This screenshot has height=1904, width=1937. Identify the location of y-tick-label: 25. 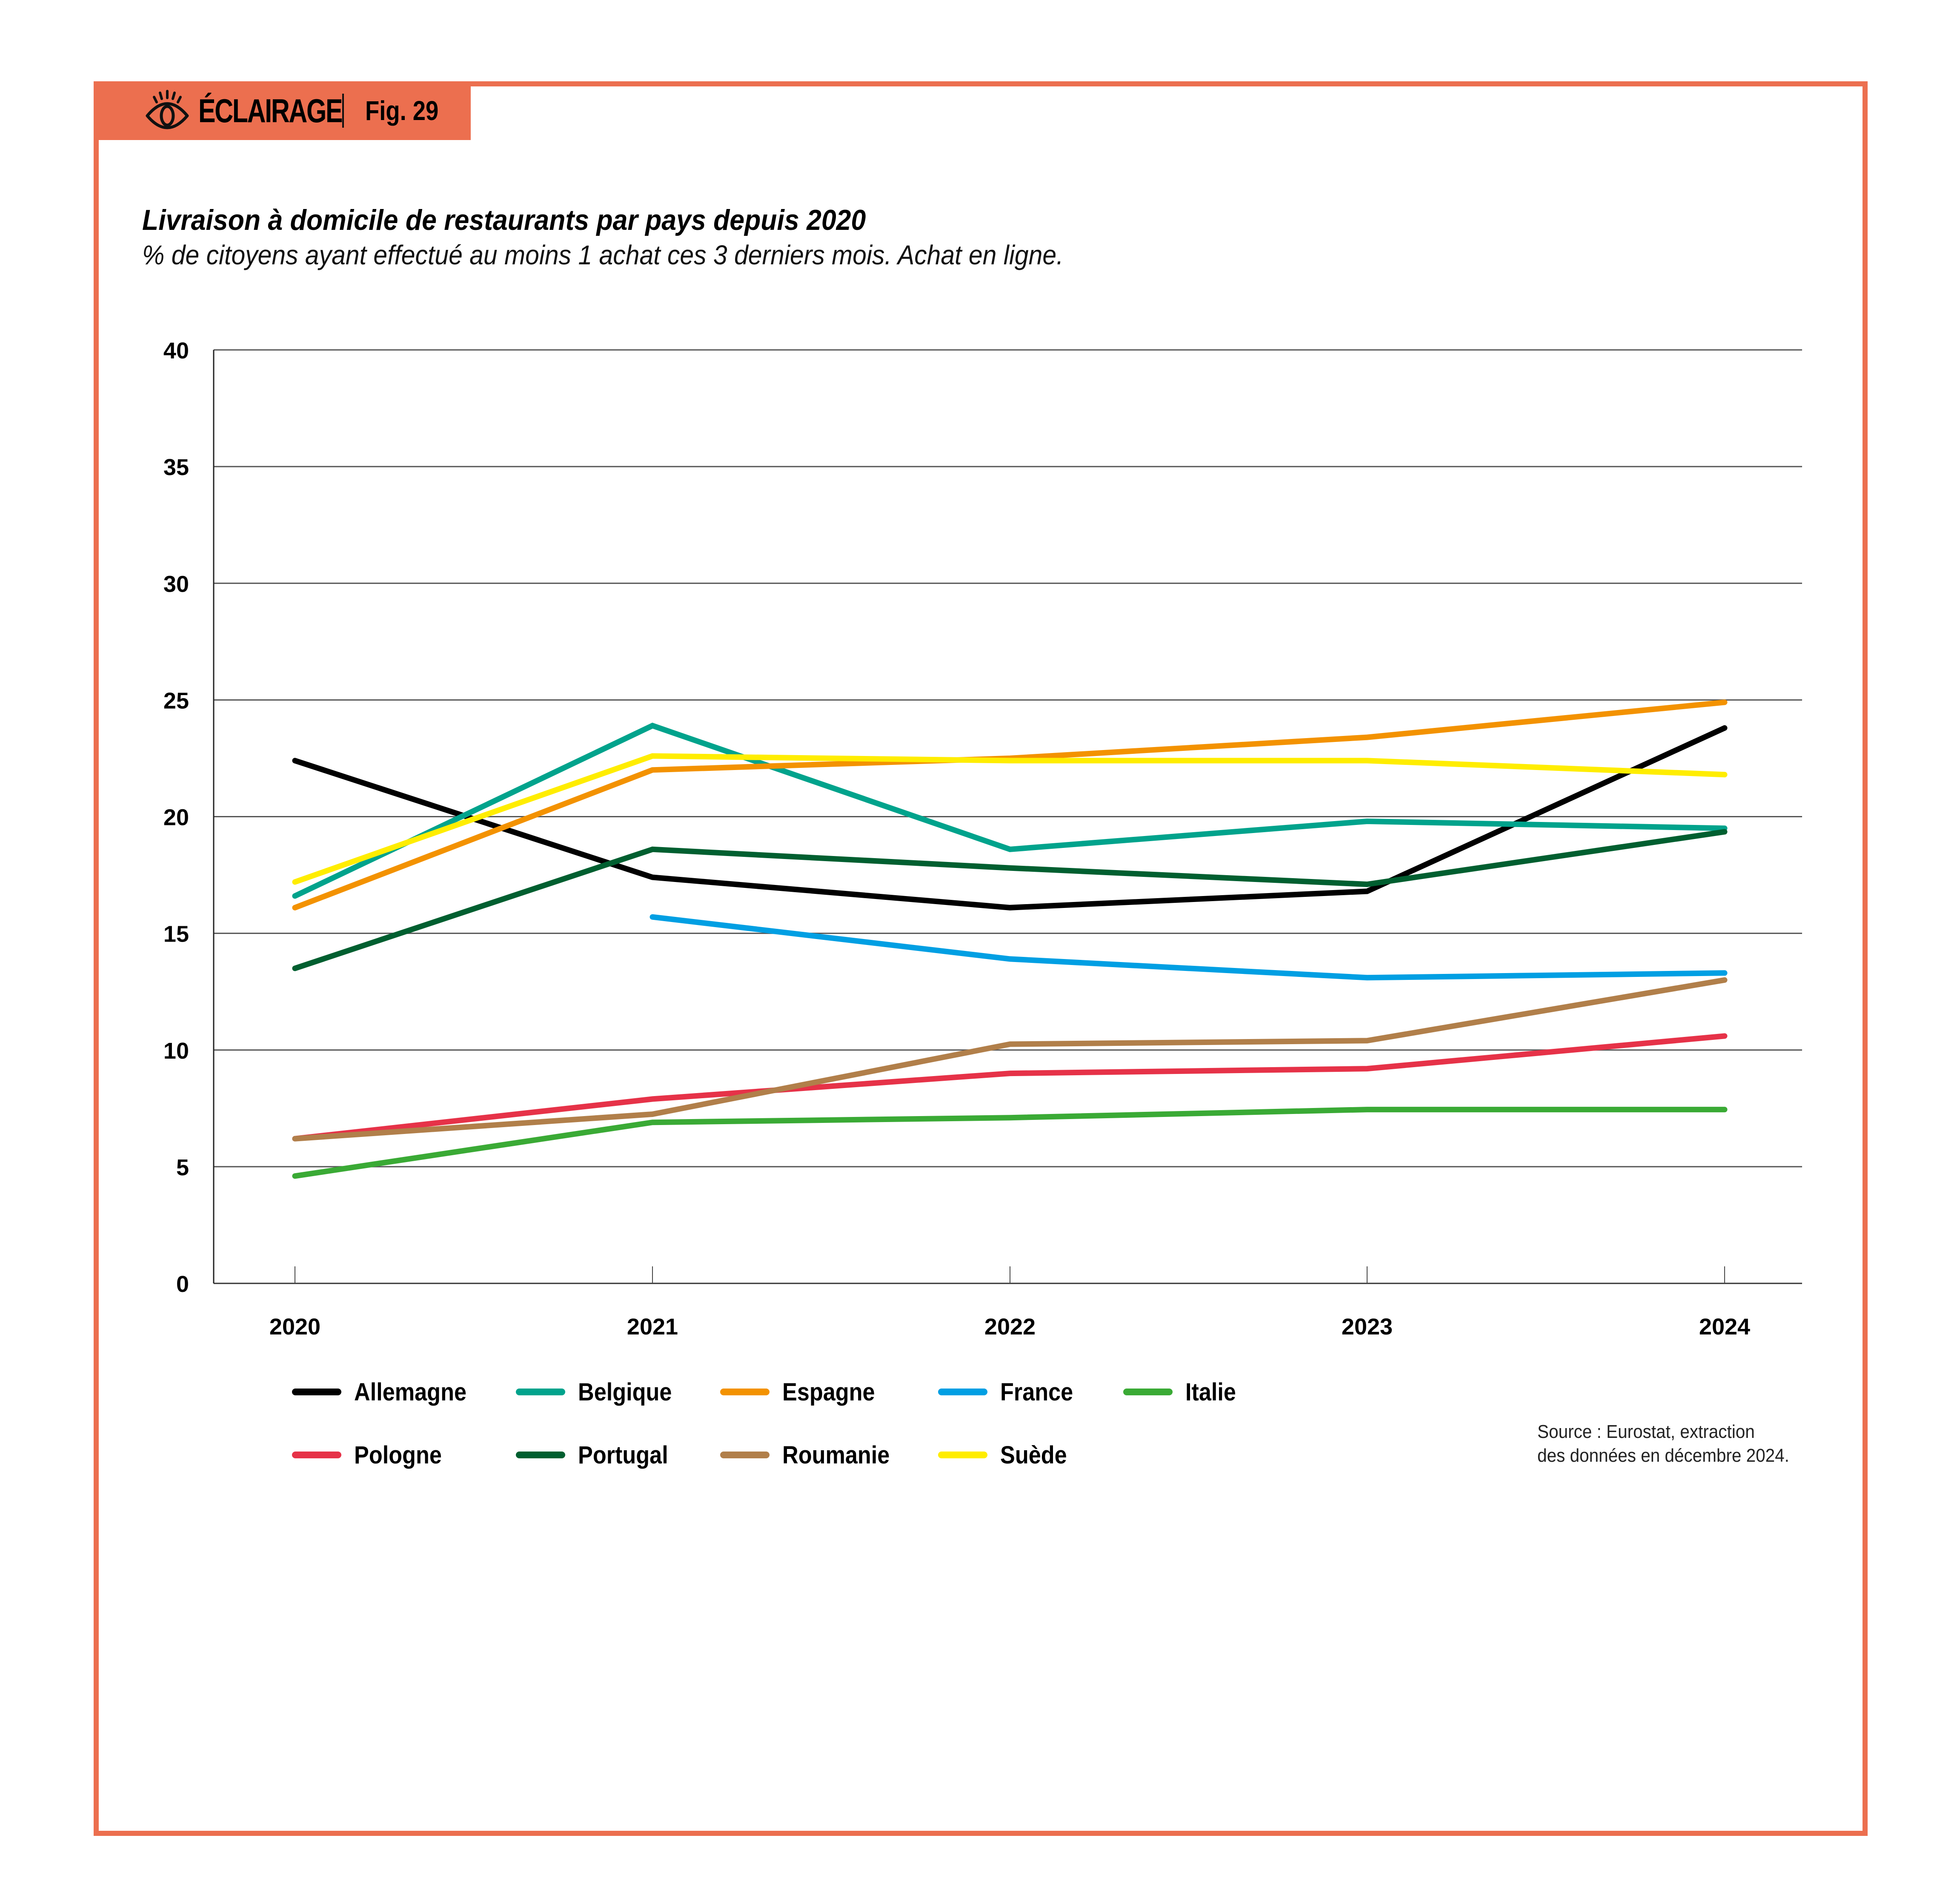
(176, 700).